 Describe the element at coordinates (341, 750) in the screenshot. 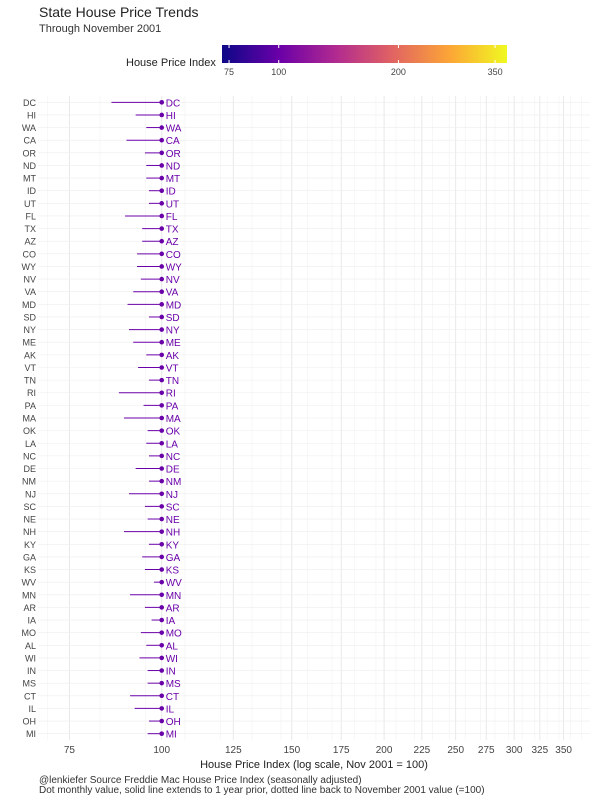

I see `x-tick-label: 175` at that location.